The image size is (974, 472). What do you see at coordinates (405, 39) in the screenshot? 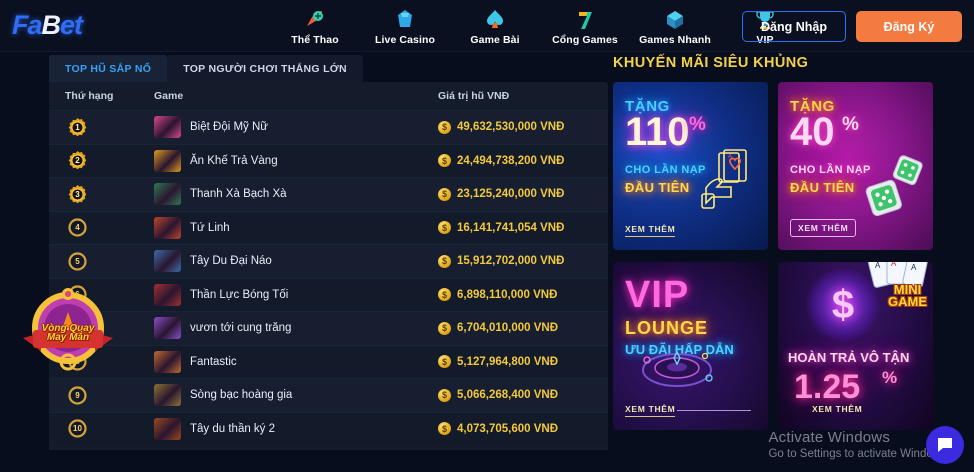
I see `nav-label: Live Casino` at bounding box center [405, 39].